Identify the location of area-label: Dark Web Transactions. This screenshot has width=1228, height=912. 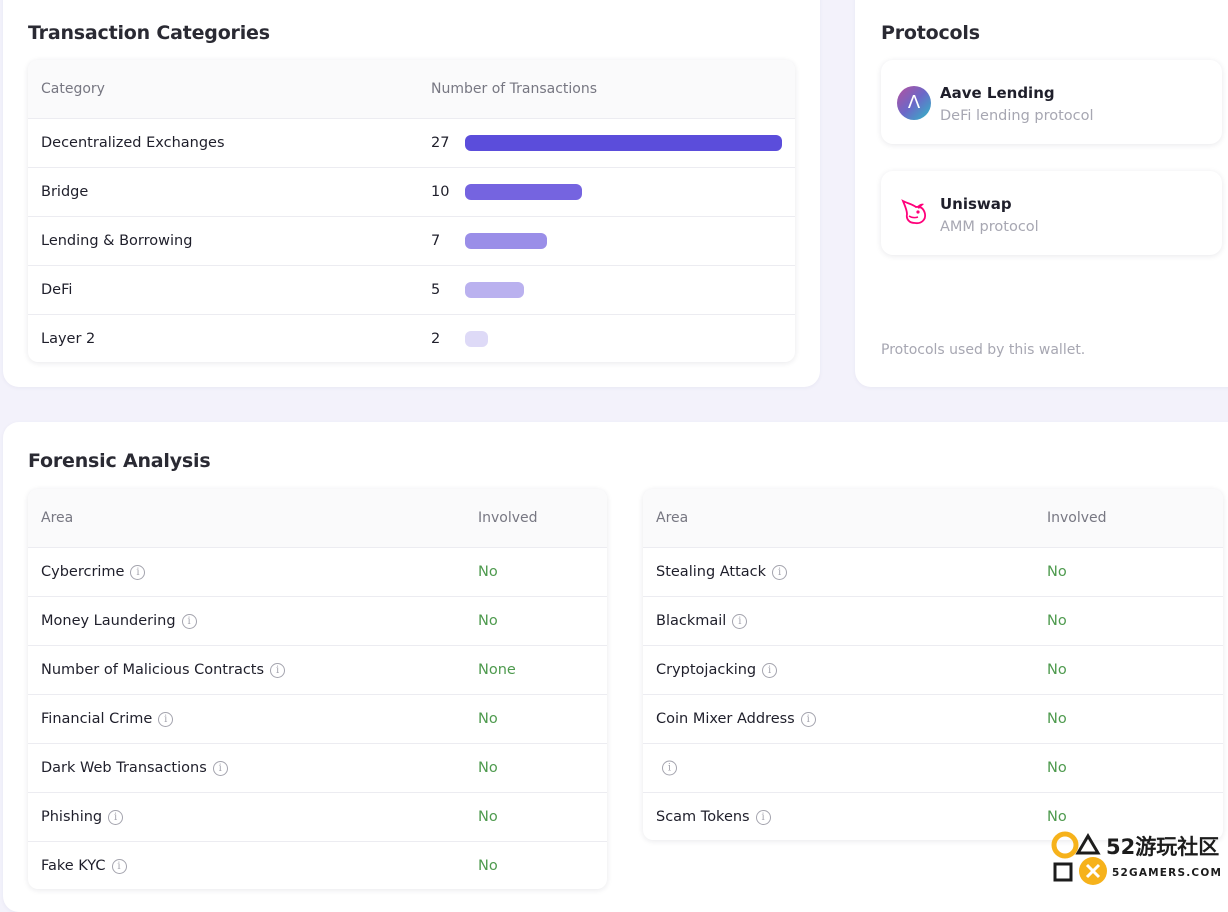
(124, 768).